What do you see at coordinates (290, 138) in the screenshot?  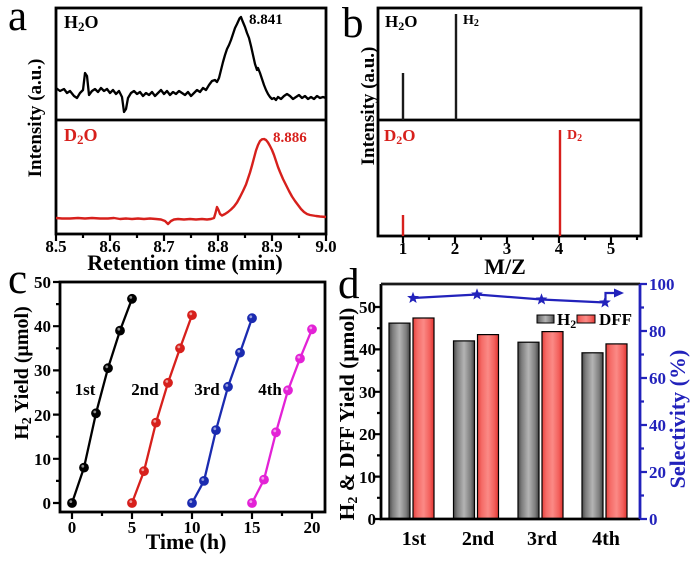 I see `svg-text: 8.886` at bounding box center [290, 138].